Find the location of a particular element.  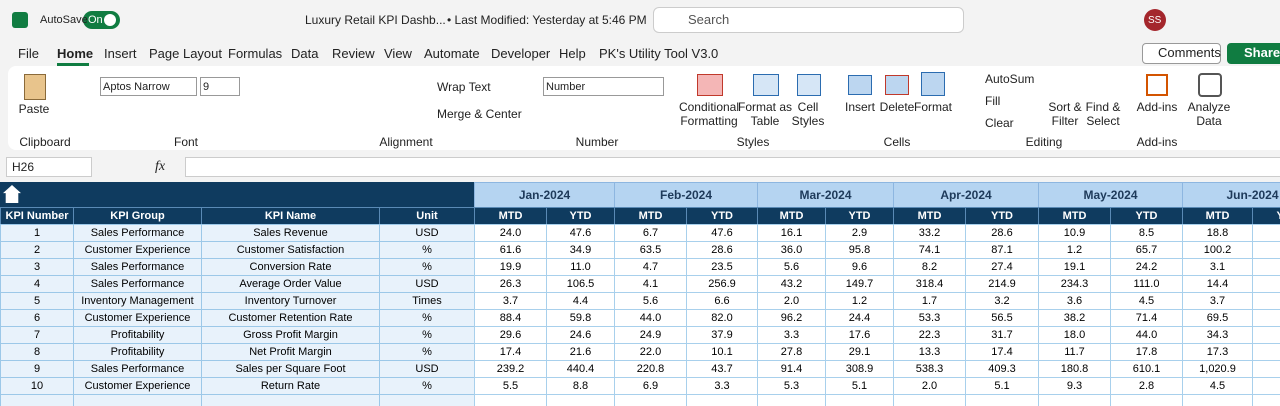

value-cell: 538.3 is located at coordinates (929, 369).